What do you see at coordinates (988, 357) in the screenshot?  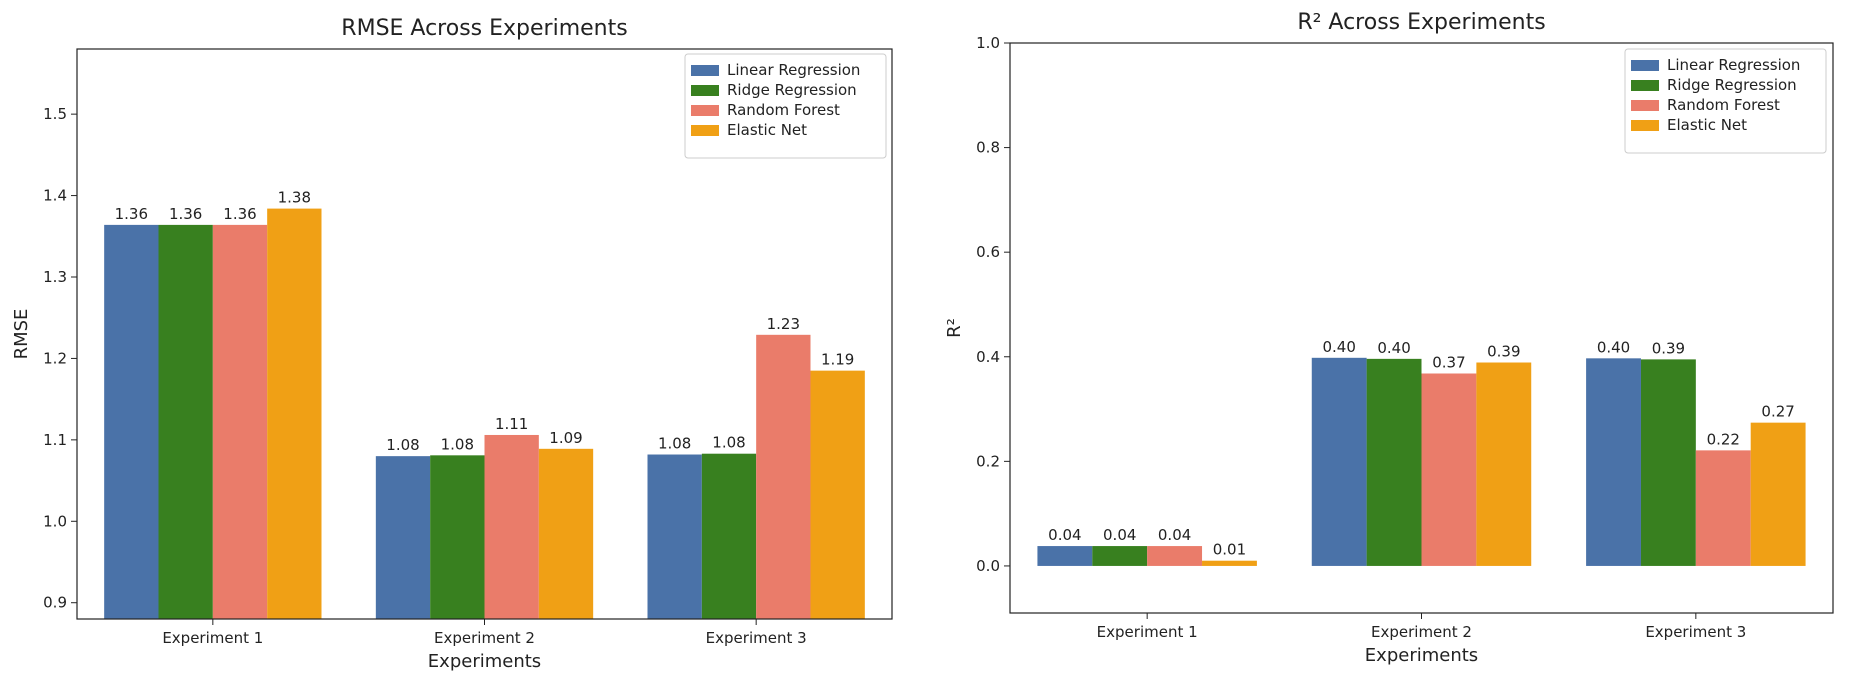 I see `y-tick-label: 0.4` at bounding box center [988, 357].